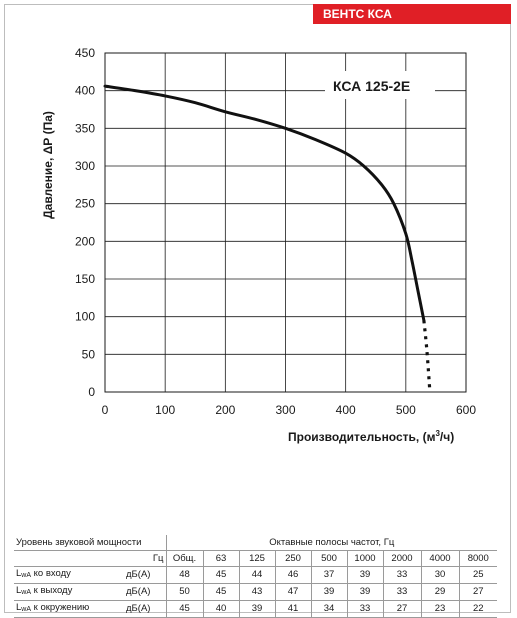 This screenshot has height=618, width=517. What do you see at coordinates (85, 53) in the screenshot?
I see `y-tick-label: 450` at bounding box center [85, 53].